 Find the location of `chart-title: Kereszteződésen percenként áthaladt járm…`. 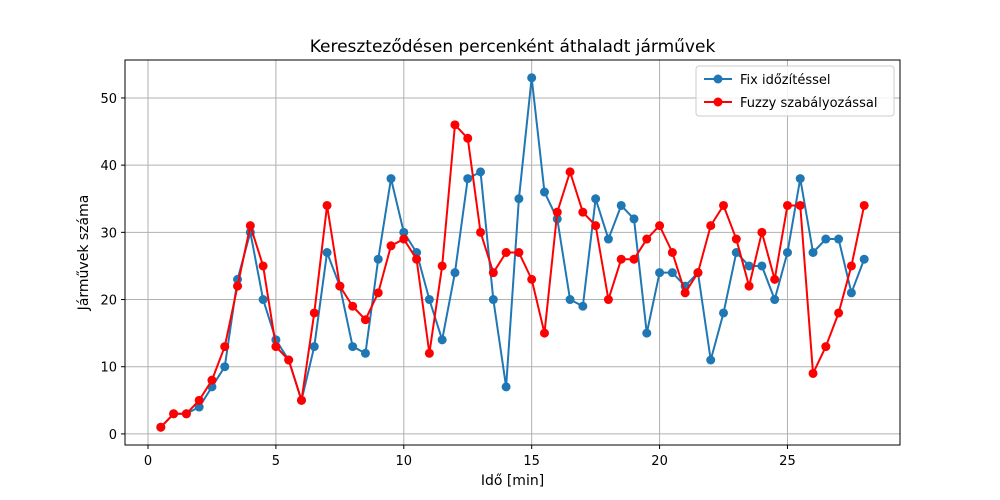

chart-title: Kereszteződésen percenként áthaladt járm… is located at coordinates (513, 47).